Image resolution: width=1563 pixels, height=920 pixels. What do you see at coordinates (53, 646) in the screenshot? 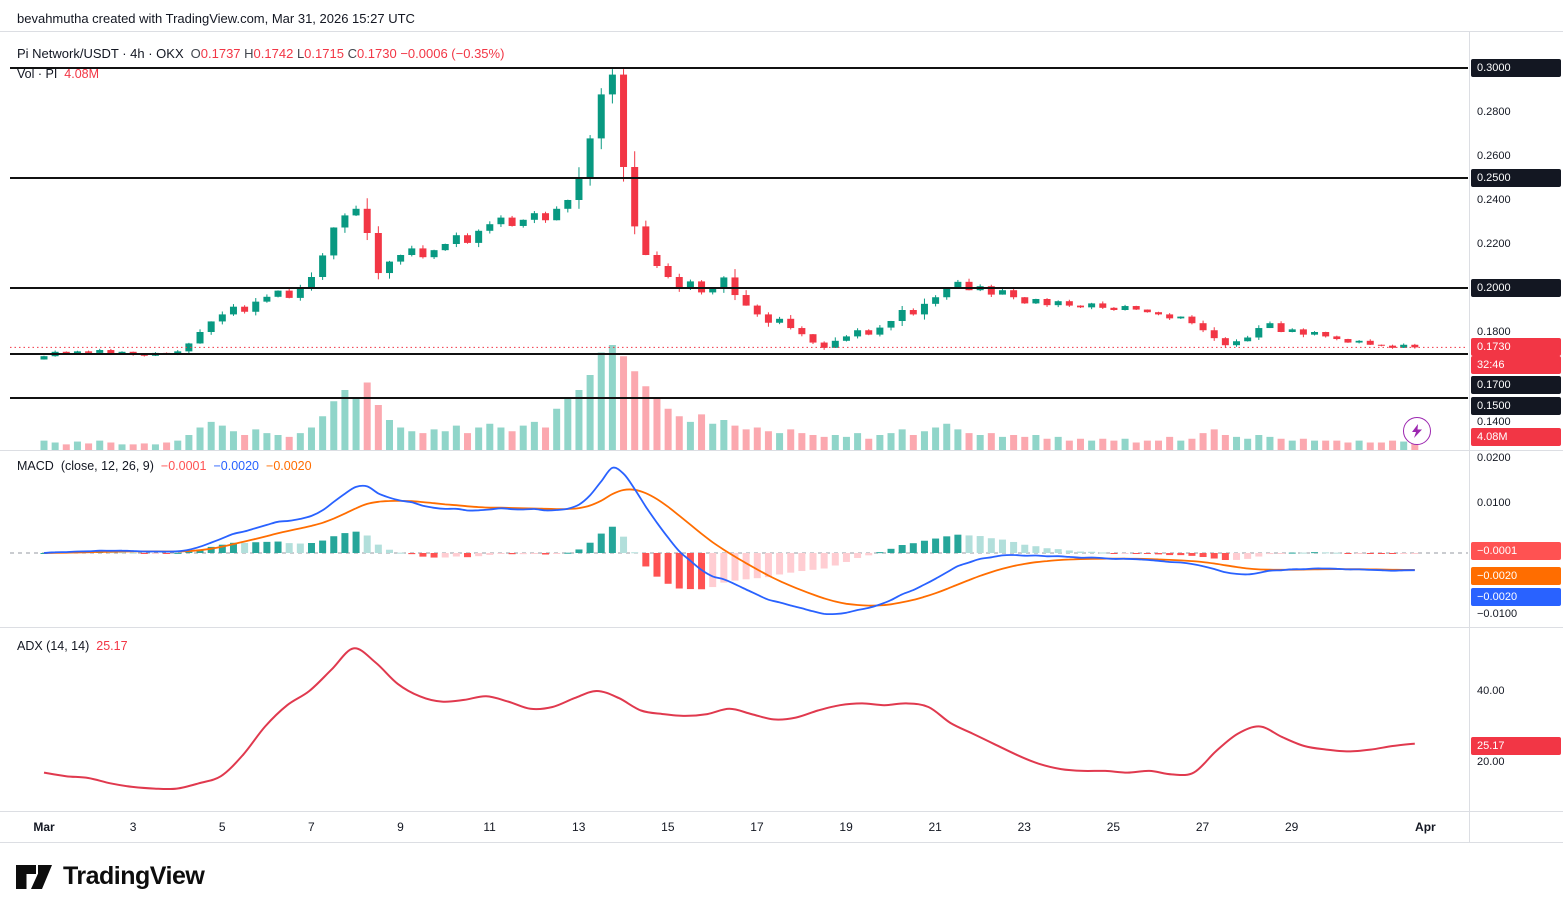
I see `adx-title: ADX (14, 14)` at bounding box center [53, 646].